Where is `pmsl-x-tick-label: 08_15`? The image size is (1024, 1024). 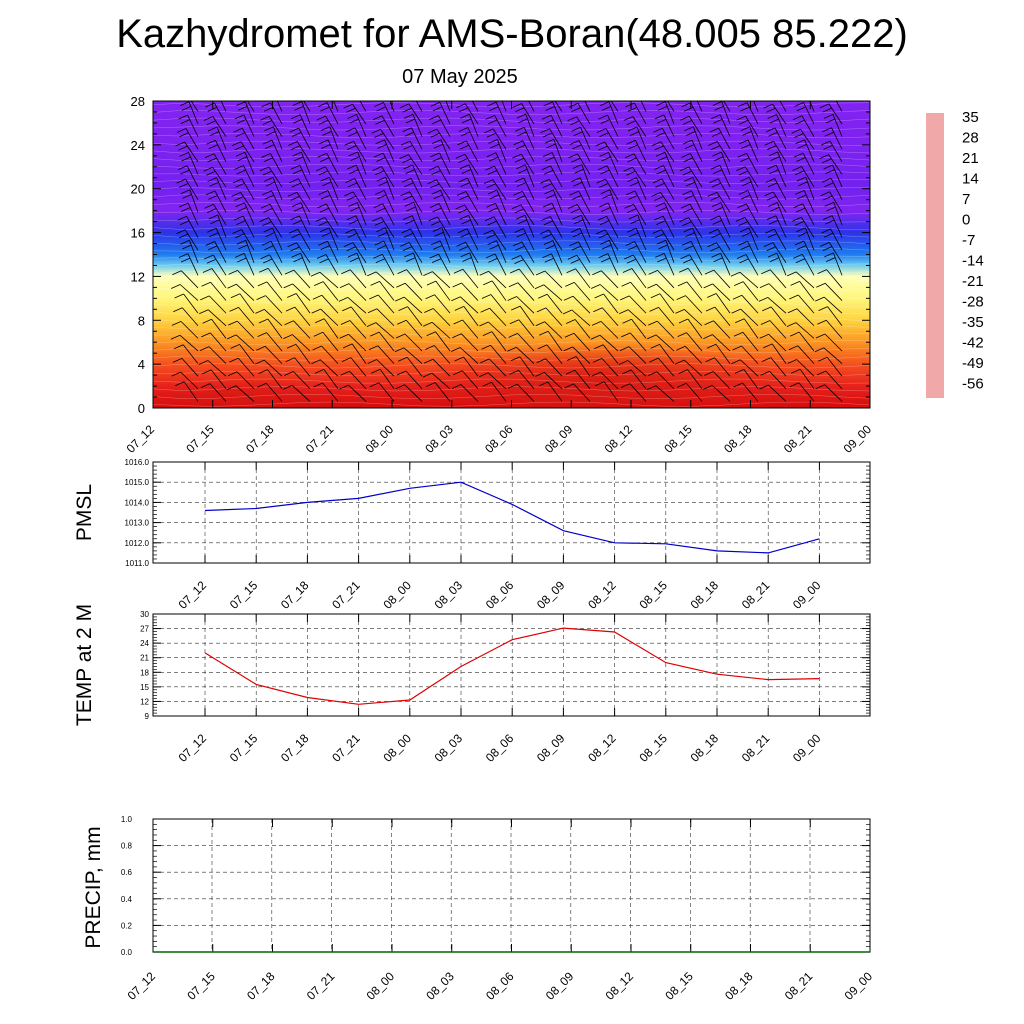 pmsl-x-tick-label: 08_15 is located at coordinates (653, 595).